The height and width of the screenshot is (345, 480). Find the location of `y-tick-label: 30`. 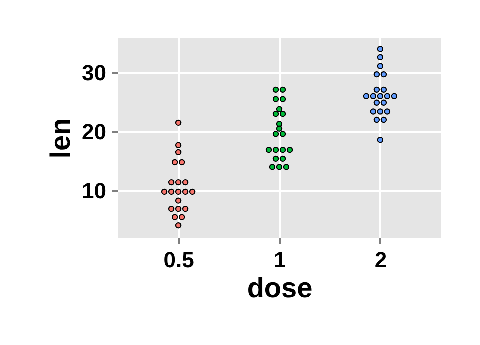

y-tick-label: 30 is located at coordinates (94, 73).